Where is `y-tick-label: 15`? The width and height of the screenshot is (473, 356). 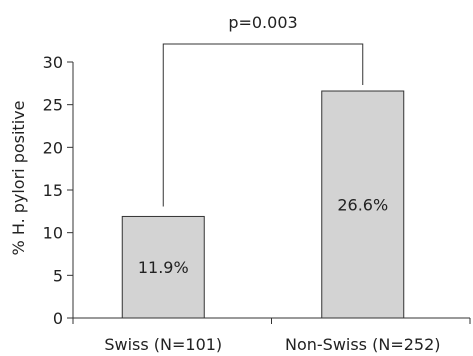 y-tick-label: 15 is located at coordinates (53, 190).